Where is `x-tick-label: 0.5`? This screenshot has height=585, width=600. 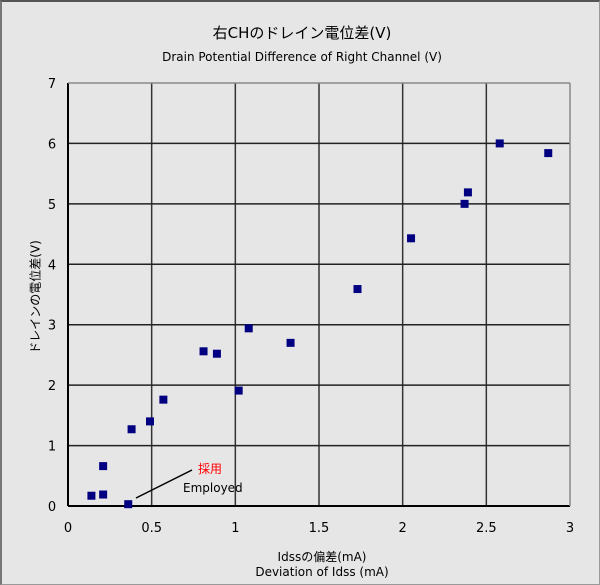 x-tick-label: 0.5 is located at coordinates (151, 528).